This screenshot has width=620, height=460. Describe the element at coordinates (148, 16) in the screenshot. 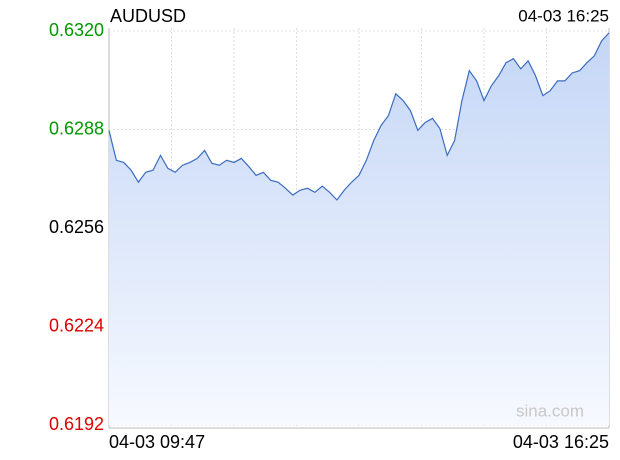

I see `chart-title: AUDUSD` at that location.